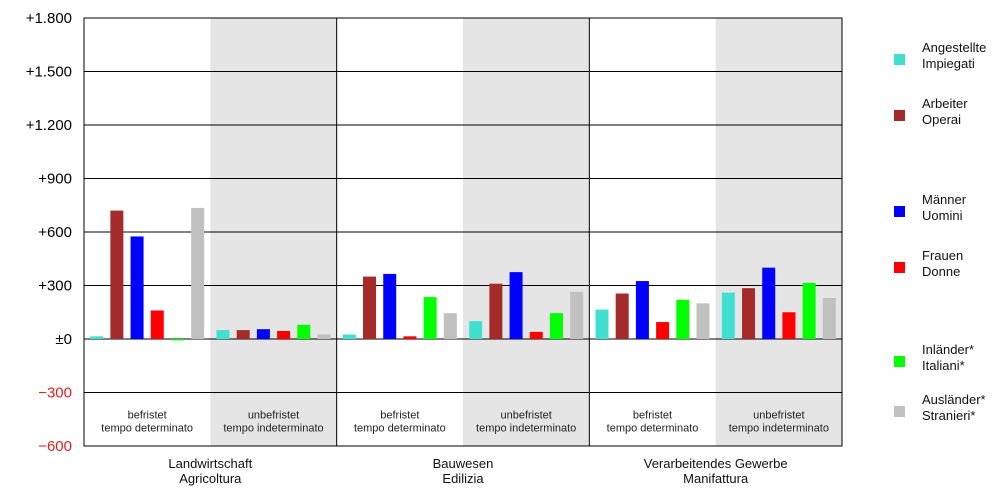 This screenshot has width=1008, height=488. Describe the element at coordinates (49, 125) in the screenshot. I see `y-tick-label: +1.200` at that location.